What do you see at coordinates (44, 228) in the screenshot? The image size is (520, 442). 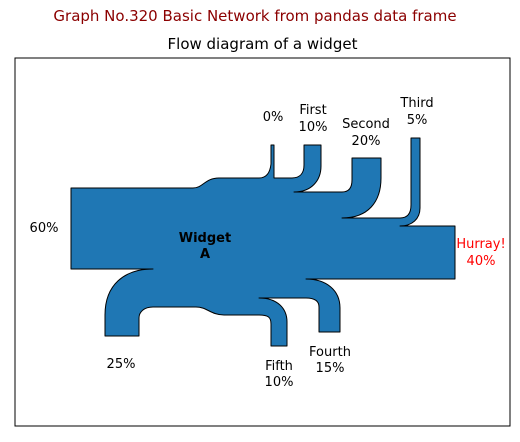 I see `flow-label-60: 60%` at bounding box center [44, 228].